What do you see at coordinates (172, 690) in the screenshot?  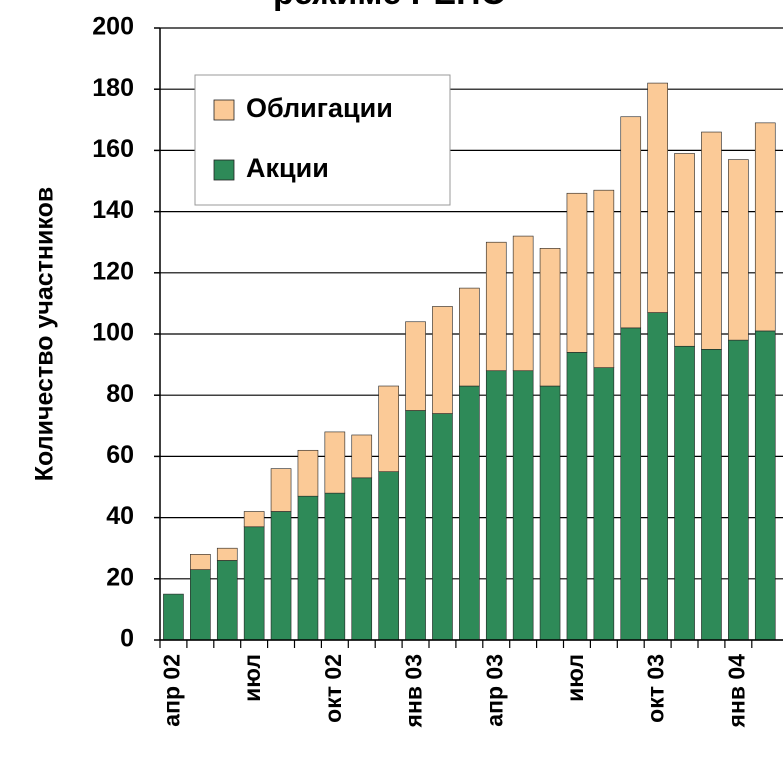 I see `x-tick-label: апр 02` at bounding box center [172, 690].